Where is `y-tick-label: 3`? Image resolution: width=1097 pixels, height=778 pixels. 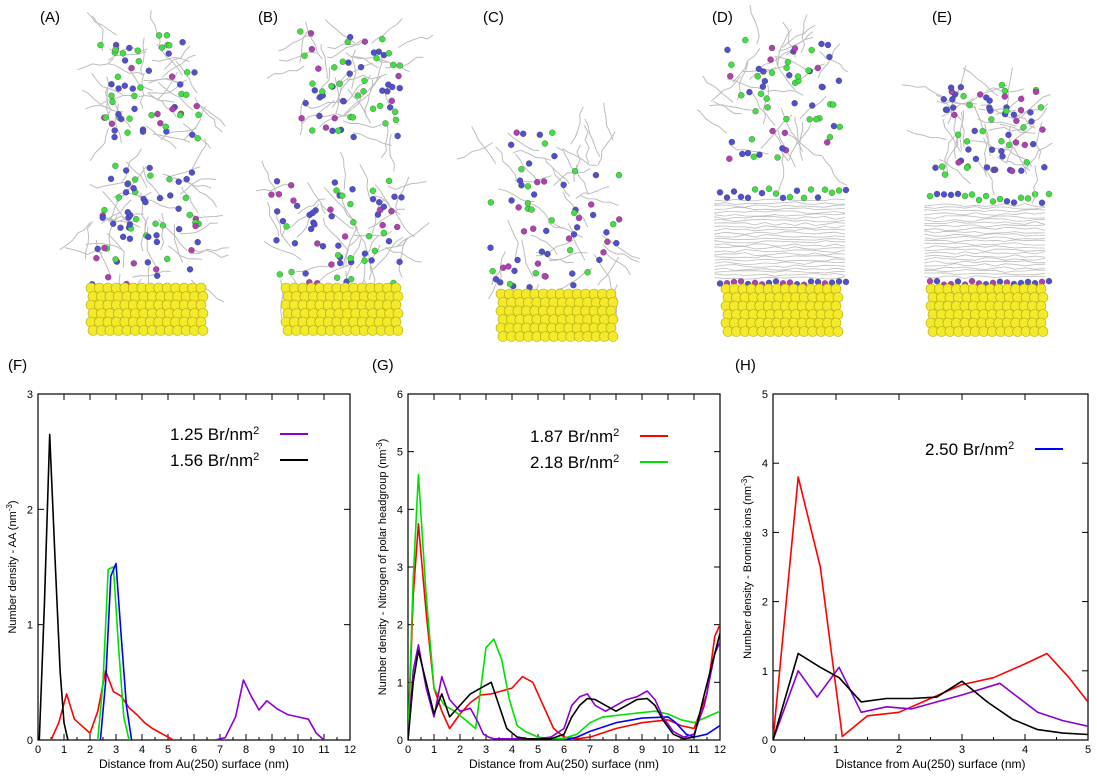
y-tick-label: 3 is located at coordinates (765, 533).